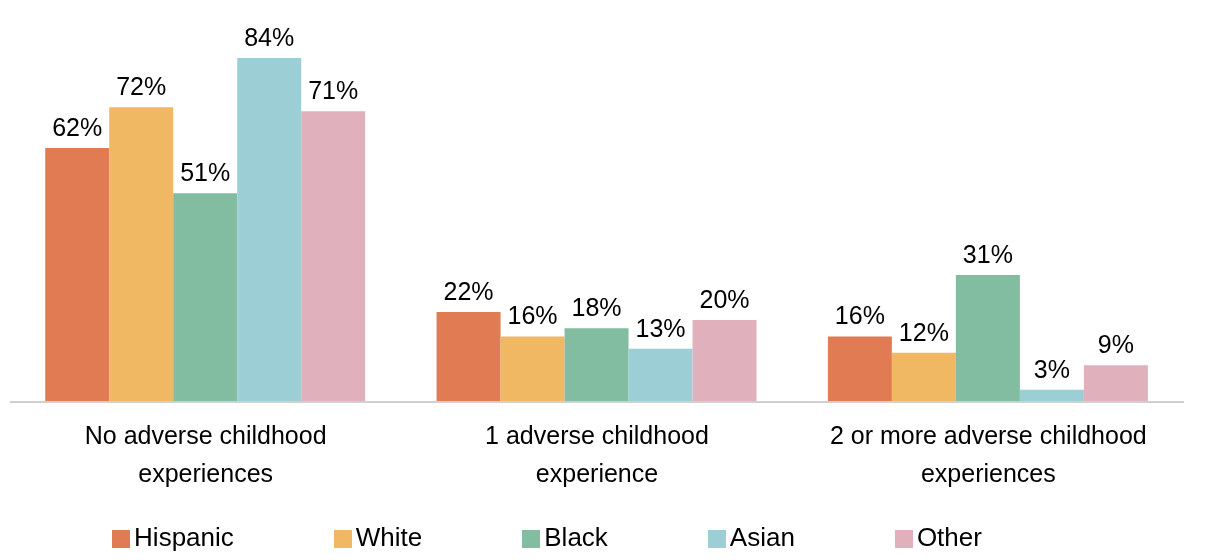  Describe the element at coordinates (205, 172) in the screenshot. I see `data-label: 51%` at that location.